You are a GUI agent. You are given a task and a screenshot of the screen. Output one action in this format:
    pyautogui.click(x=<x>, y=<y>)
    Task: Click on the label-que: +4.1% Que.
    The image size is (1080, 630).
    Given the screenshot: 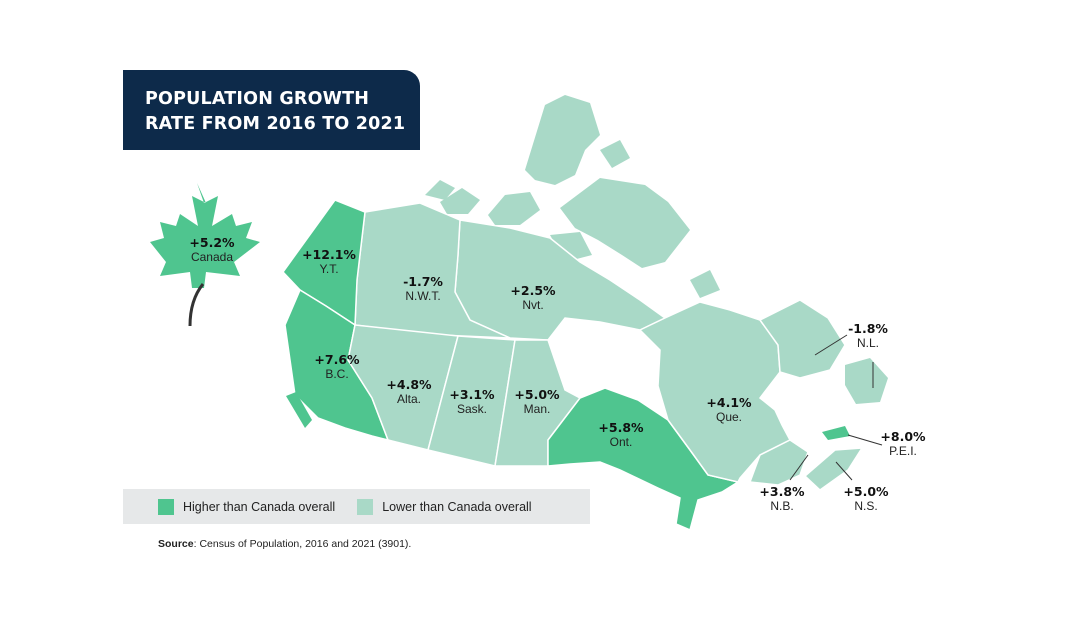 What is the action you would take?
    pyautogui.click(x=728, y=410)
    